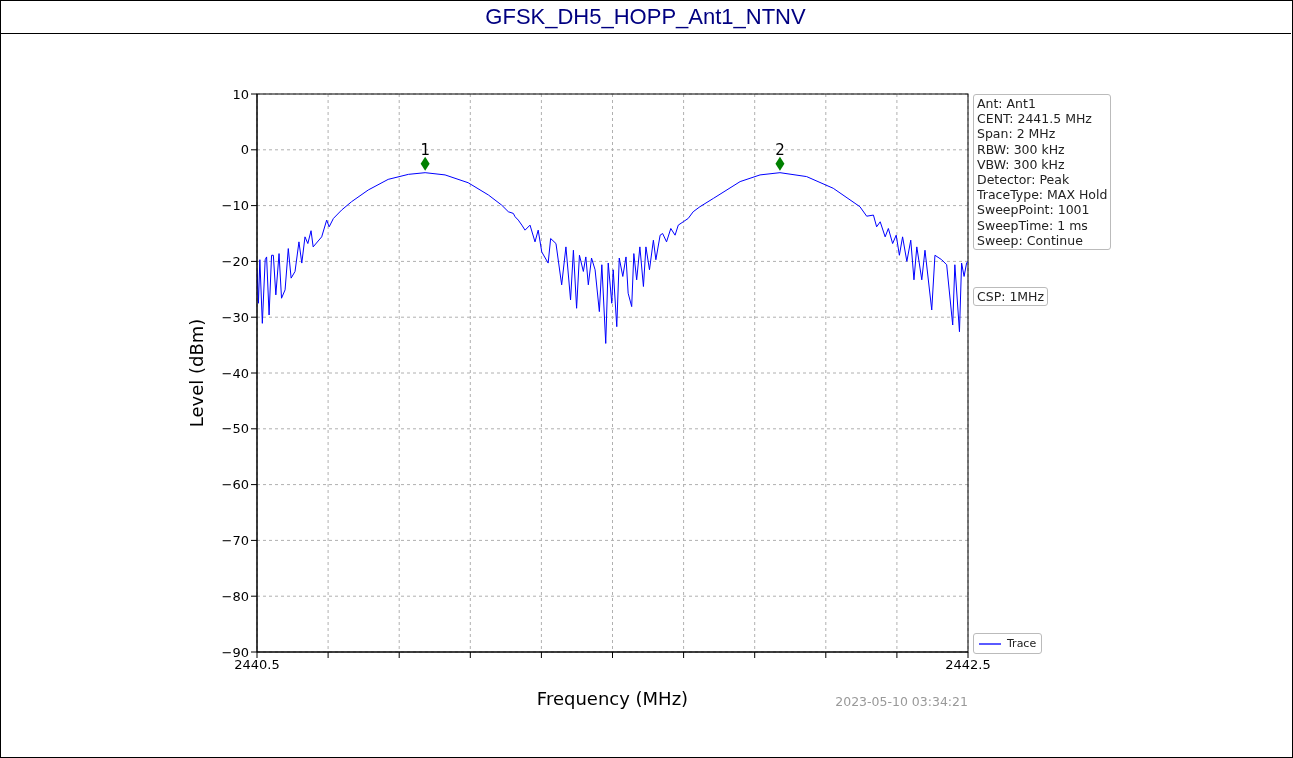 The height and width of the screenshot is (758, 1293). I want to click on text: CSP: 1MHz, so click(1011, 297).